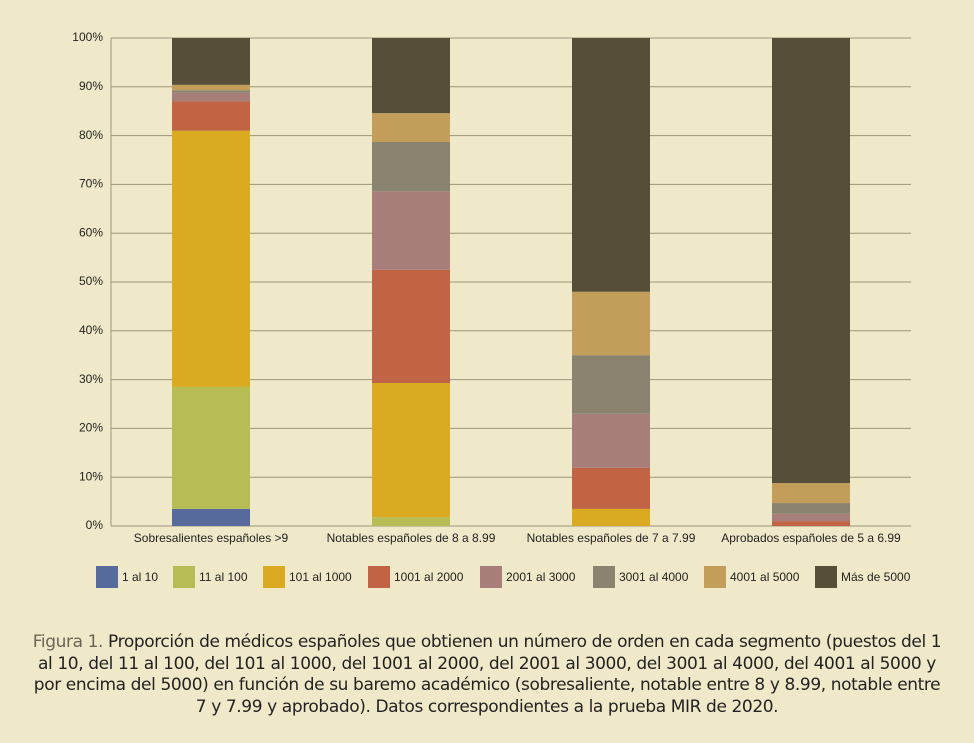  Describe the element at coordinates (223, 577) in the screenshot. I see `legend-label: 11 al 100` at that location.